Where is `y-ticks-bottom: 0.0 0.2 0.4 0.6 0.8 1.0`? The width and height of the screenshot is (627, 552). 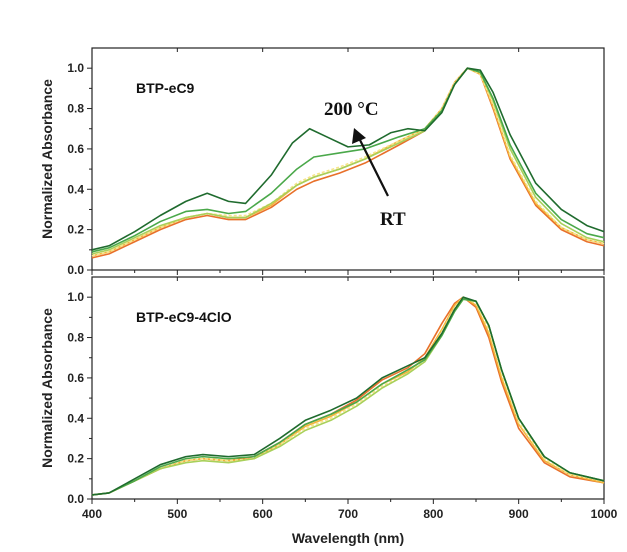
y-ticks-bottom: 0.0 0.2 0.4 0.6 0.8 1.0 is located at coordinates (79, 398).